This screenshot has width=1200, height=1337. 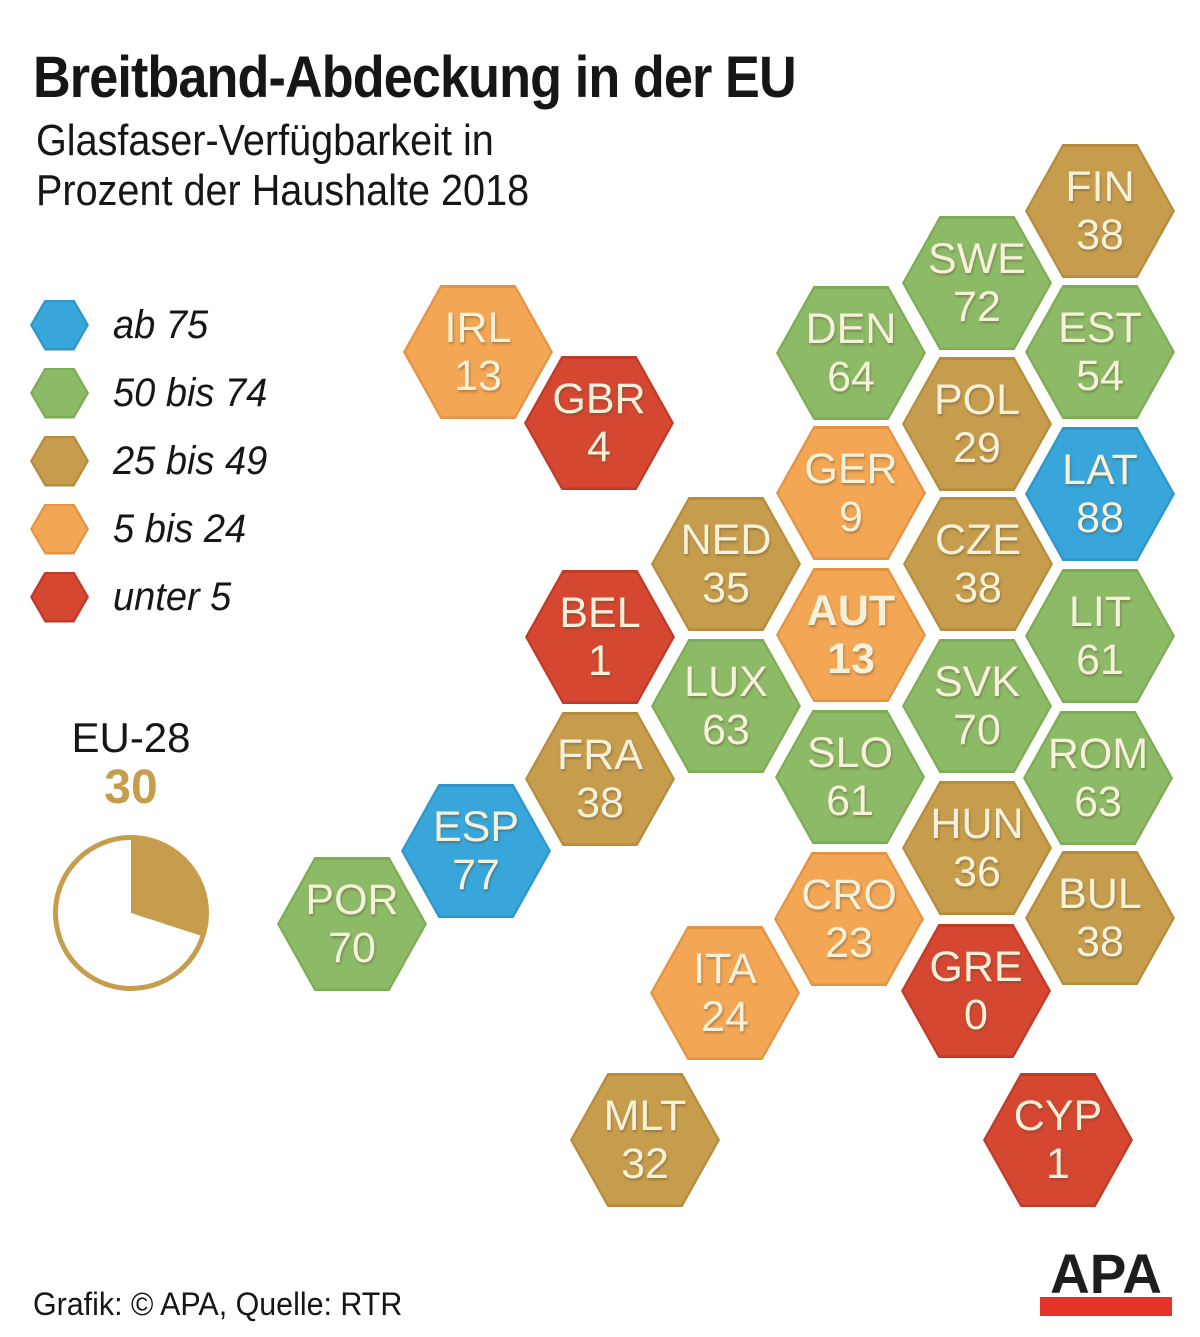 I want to click on country-code: SWE, so click(x=977, y=259).